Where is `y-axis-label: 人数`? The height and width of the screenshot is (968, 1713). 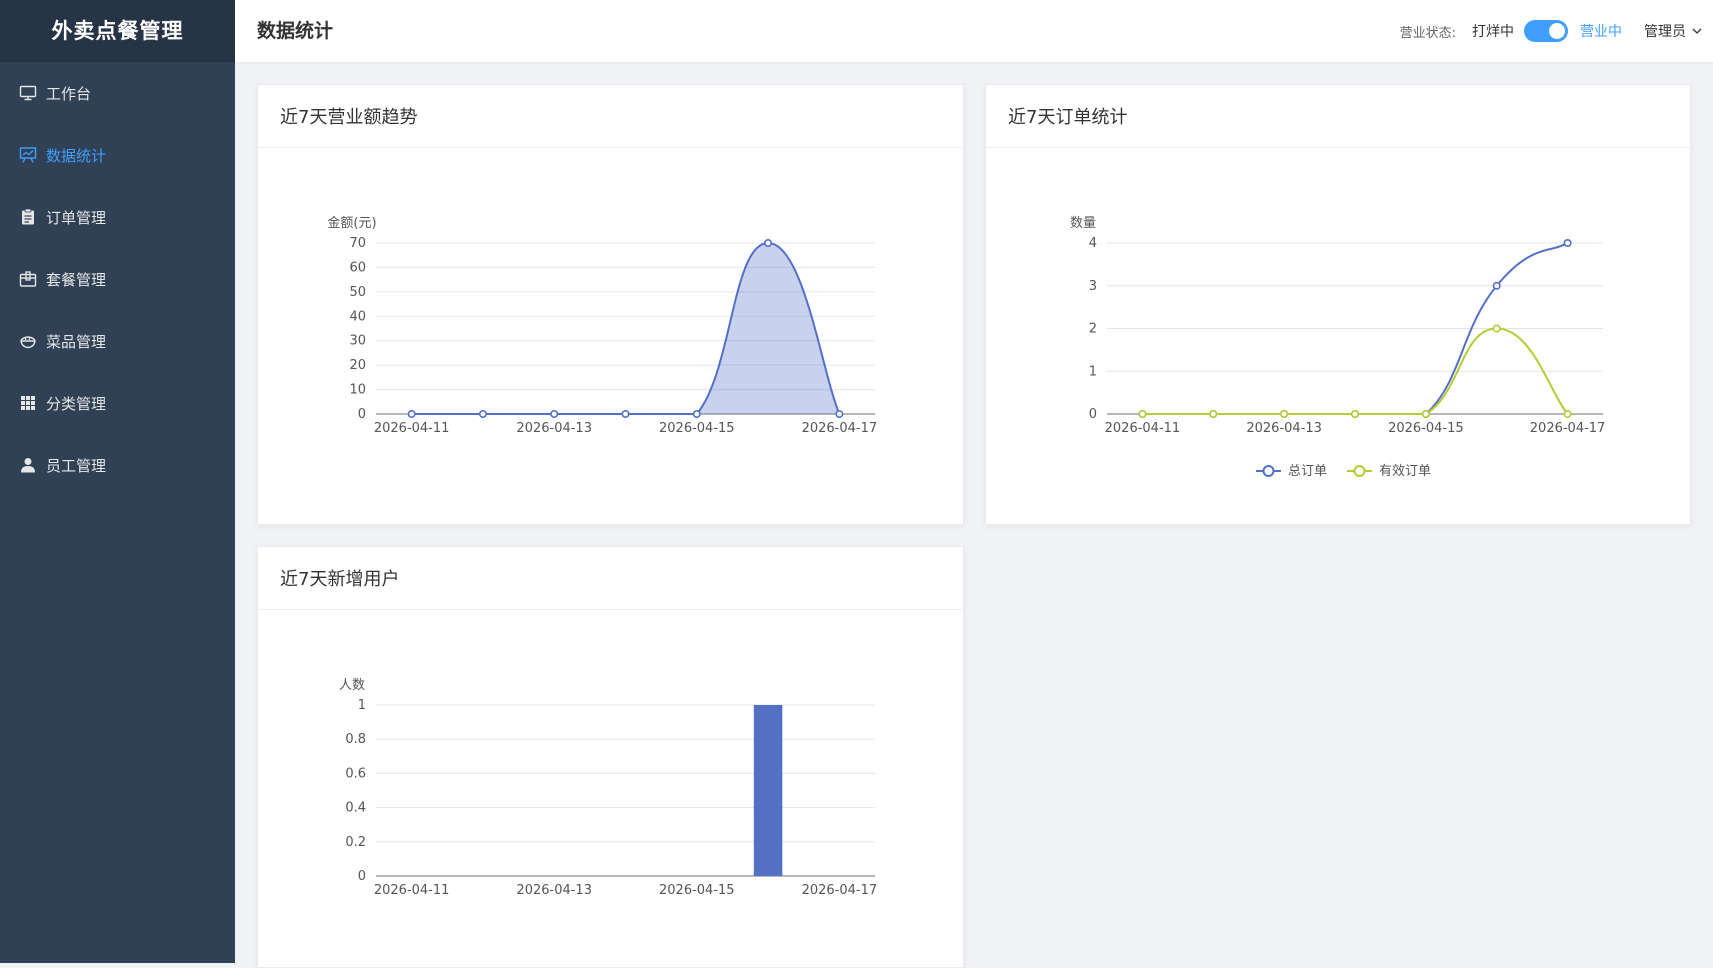 y-axis-label: 人数 is located at coordinates (352, 685).